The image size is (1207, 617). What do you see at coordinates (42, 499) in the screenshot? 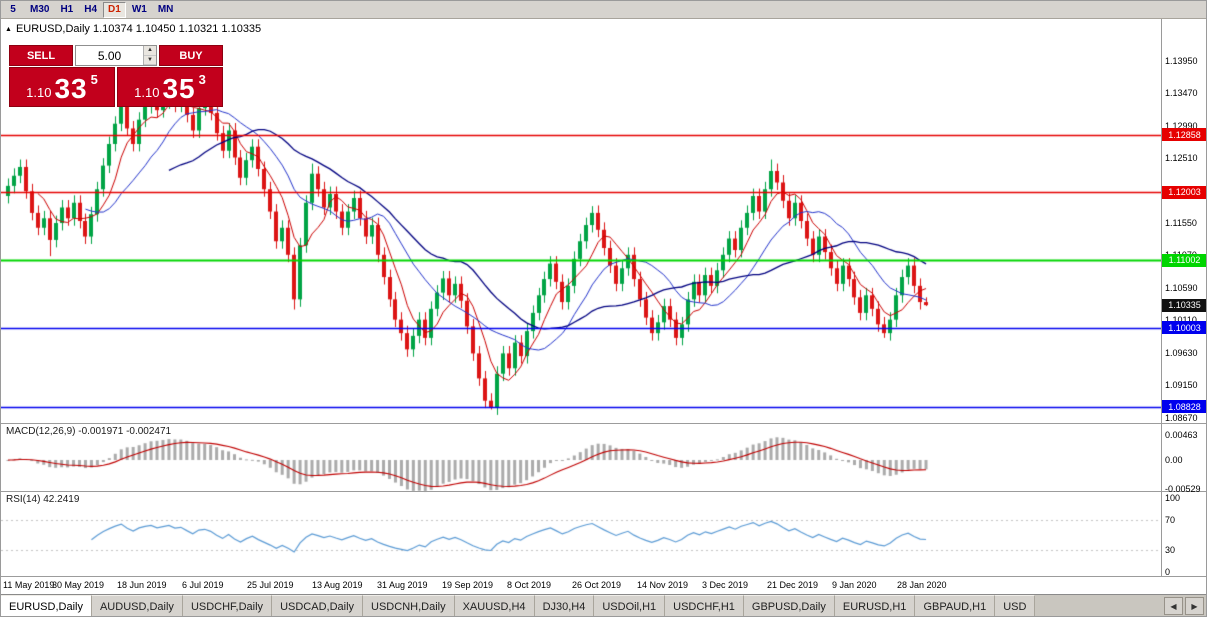
I see `rsi-indicator-label: RSI(14) 42.2419` at bounding box center [42, 499].